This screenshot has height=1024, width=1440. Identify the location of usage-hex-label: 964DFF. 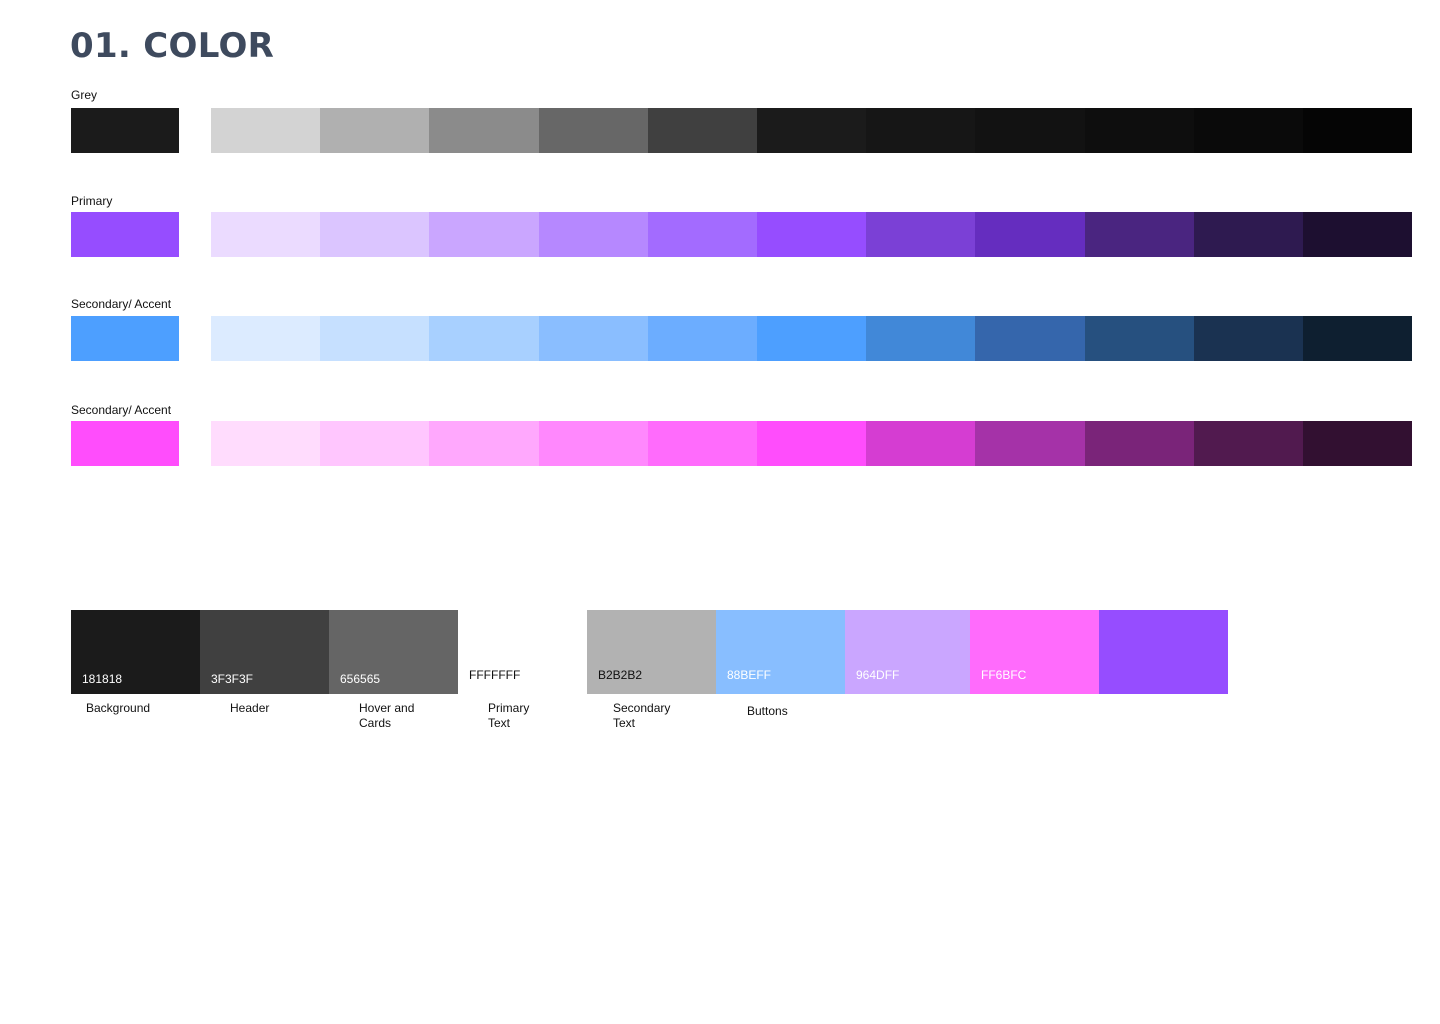
(878, 675).